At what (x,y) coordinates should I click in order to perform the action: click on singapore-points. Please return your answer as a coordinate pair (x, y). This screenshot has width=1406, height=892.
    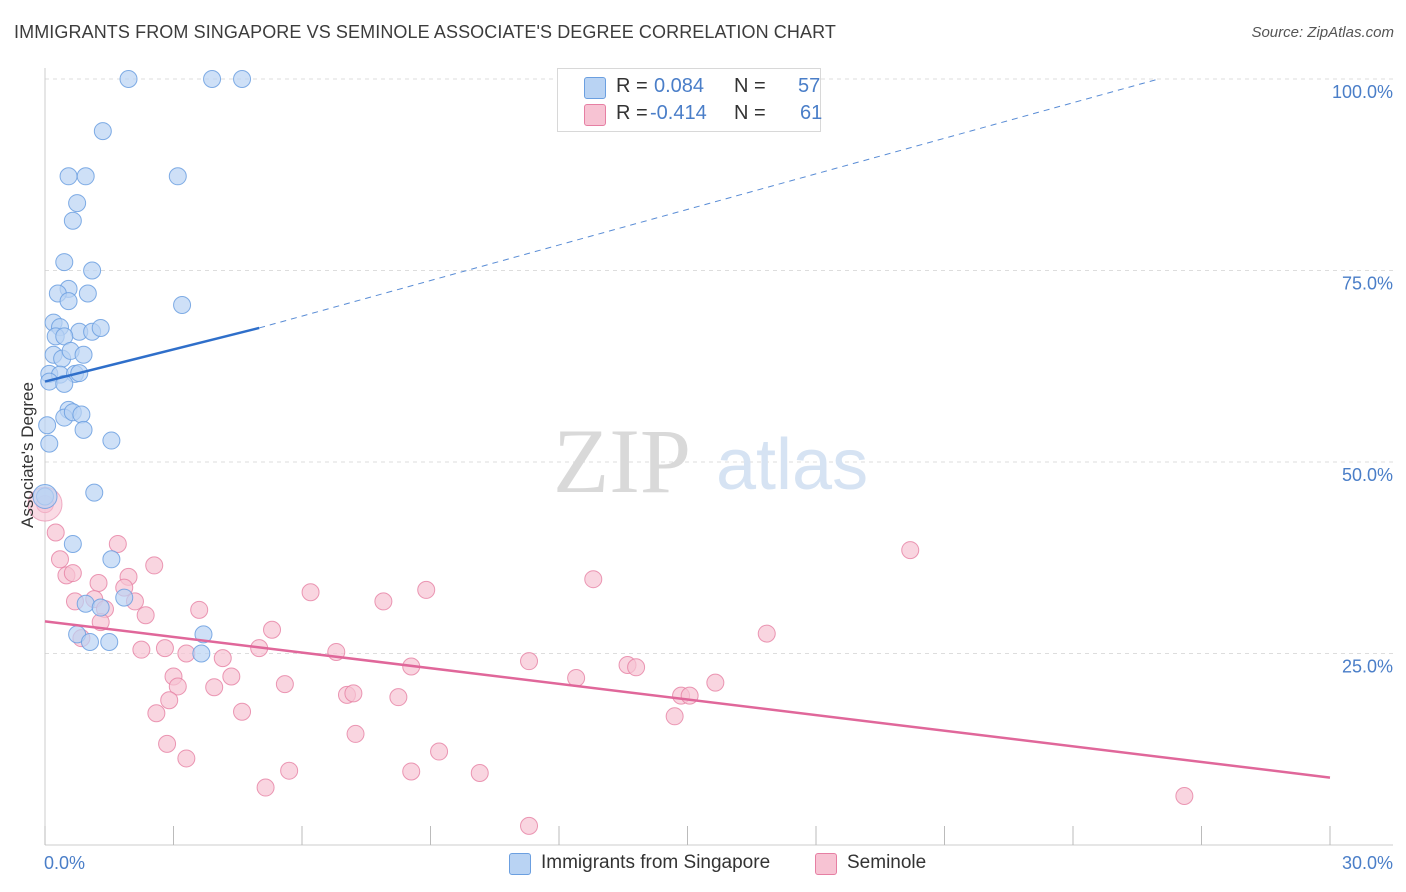
    Looking at the image, I should click on (142, 366).